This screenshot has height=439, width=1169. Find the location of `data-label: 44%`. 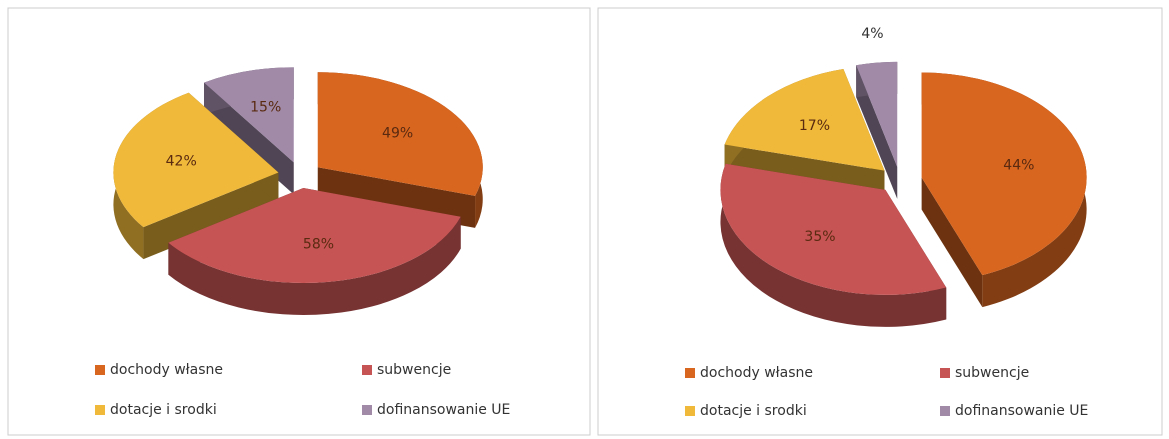

data-label: 44% is located at coordinates (1018, 166).